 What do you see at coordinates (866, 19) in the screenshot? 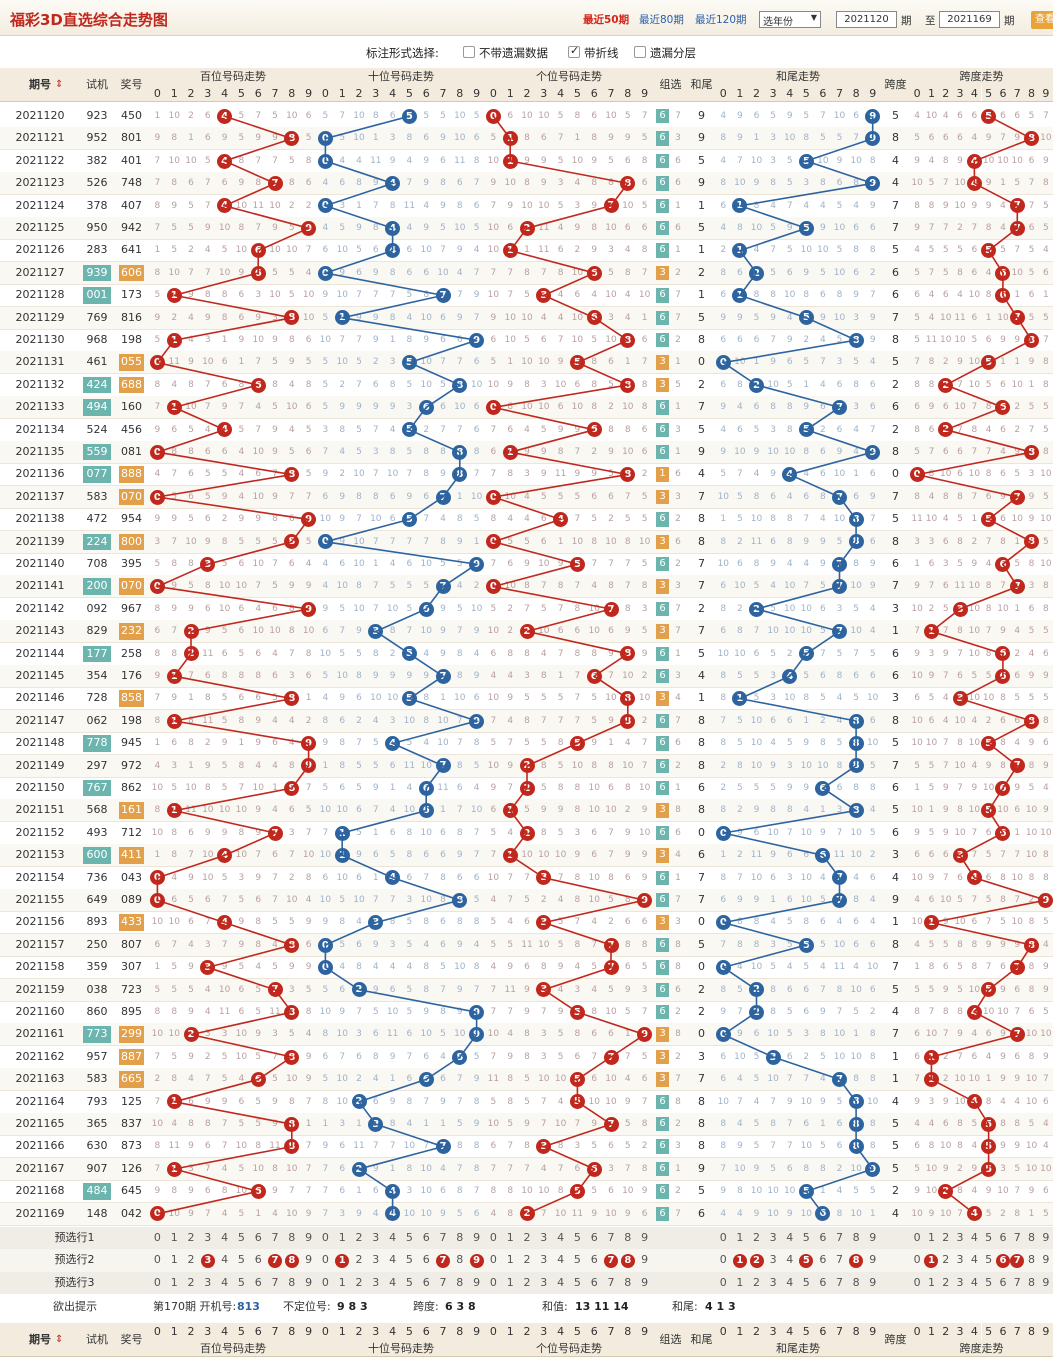
I see `from-issue-input: 2021120` at bounding box center [866, 19].